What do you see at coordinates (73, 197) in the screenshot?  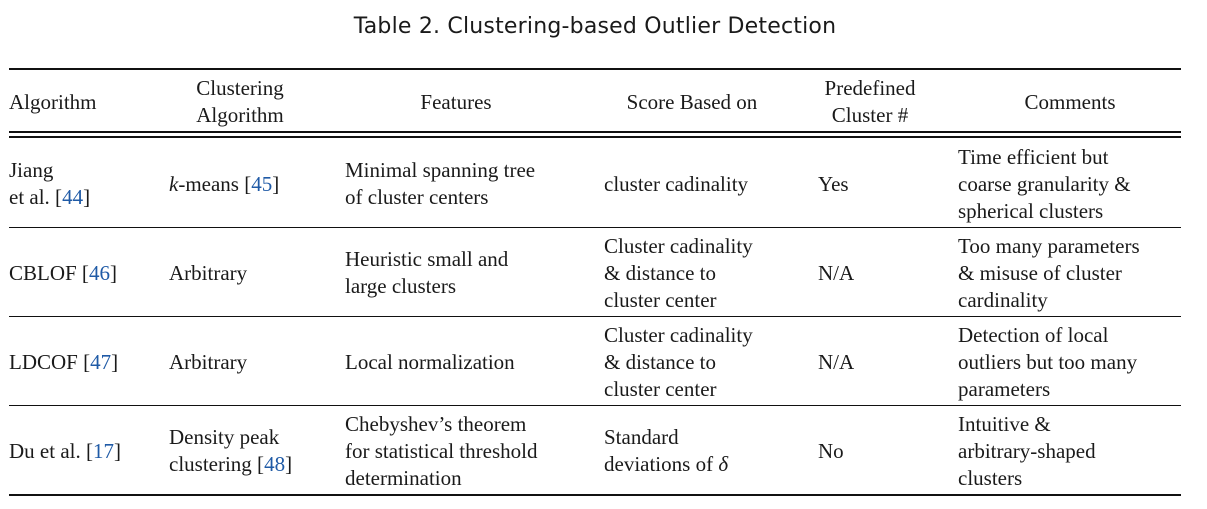 I see `citation-link: 44` at bounding box center [73, 197].